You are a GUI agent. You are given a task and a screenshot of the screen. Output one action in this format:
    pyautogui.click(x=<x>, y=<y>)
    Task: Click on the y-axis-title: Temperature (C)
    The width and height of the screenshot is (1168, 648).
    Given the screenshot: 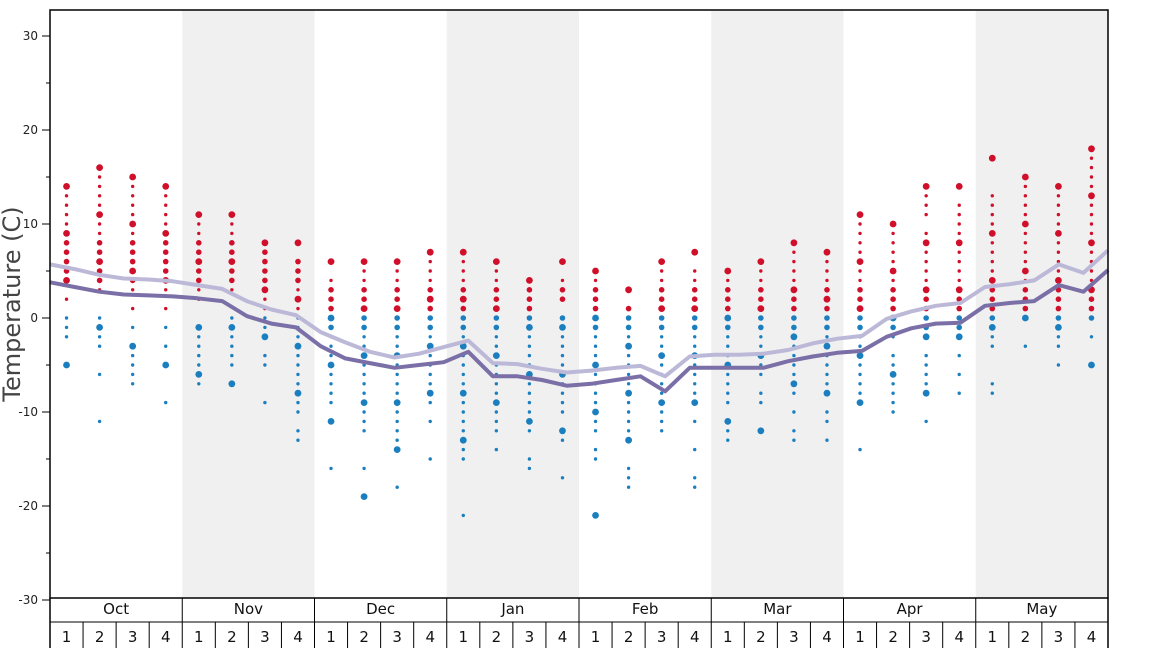 What is the action you would take?
    pyautogui.click(x=13, y=304)
    